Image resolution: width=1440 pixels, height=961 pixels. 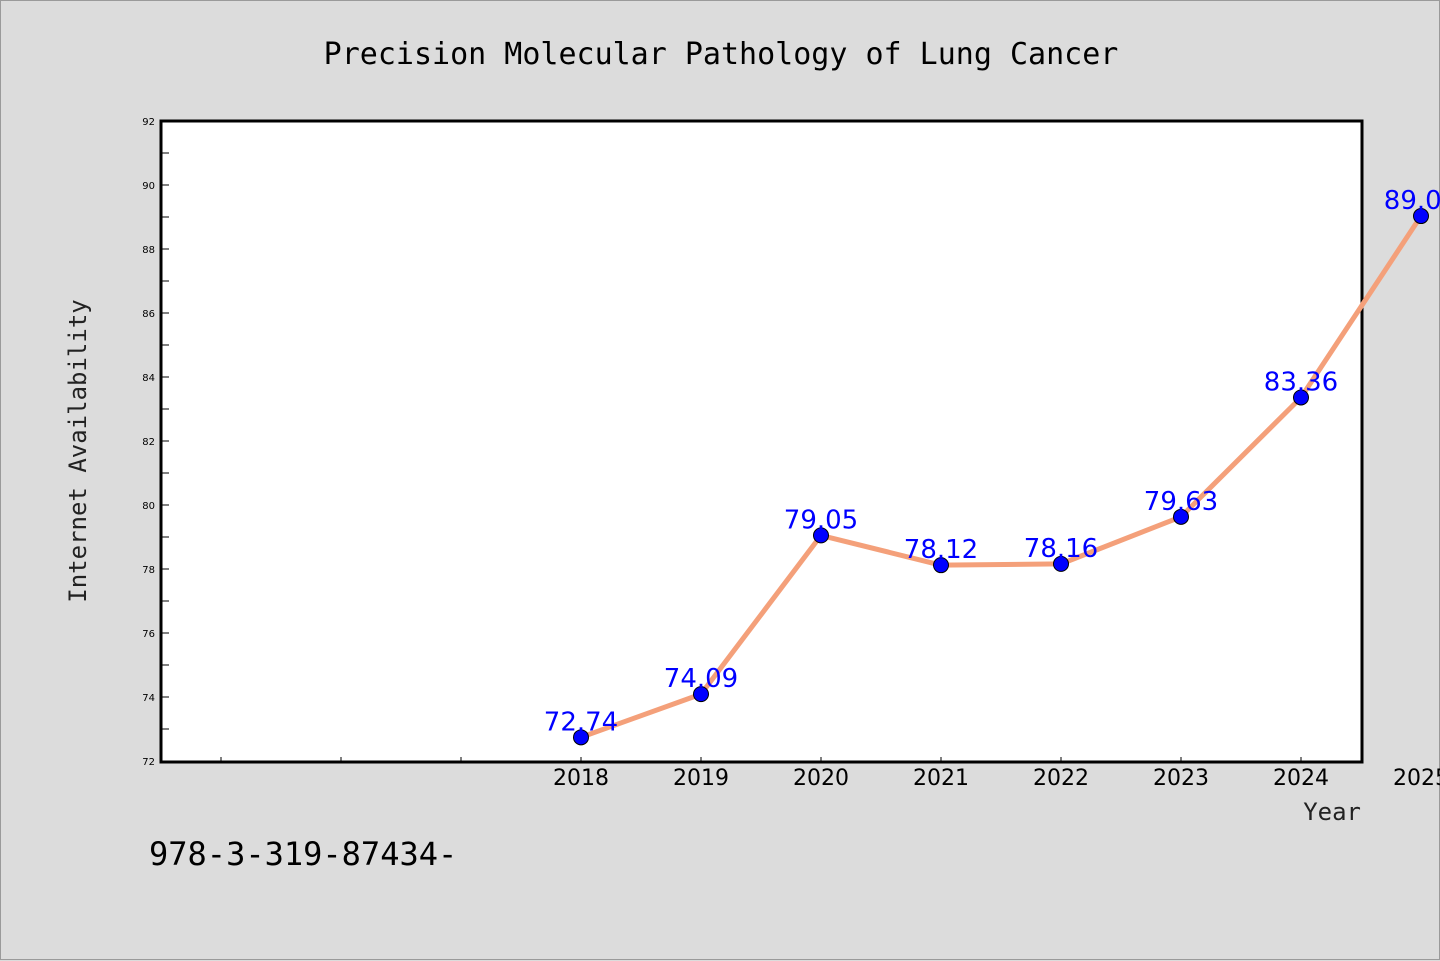 I want to click on footnote-text: 978-3-319-87434-, so click(x=303, y=854).